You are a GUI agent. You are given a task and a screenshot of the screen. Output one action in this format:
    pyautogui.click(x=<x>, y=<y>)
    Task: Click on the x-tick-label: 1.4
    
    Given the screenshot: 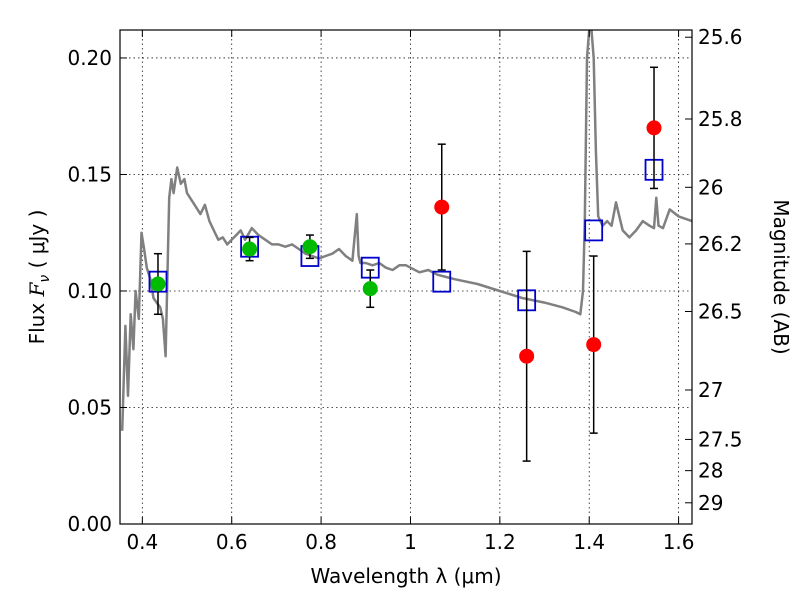 What is the action you would take?
    pyautogui.click(x=589, y=542)
    